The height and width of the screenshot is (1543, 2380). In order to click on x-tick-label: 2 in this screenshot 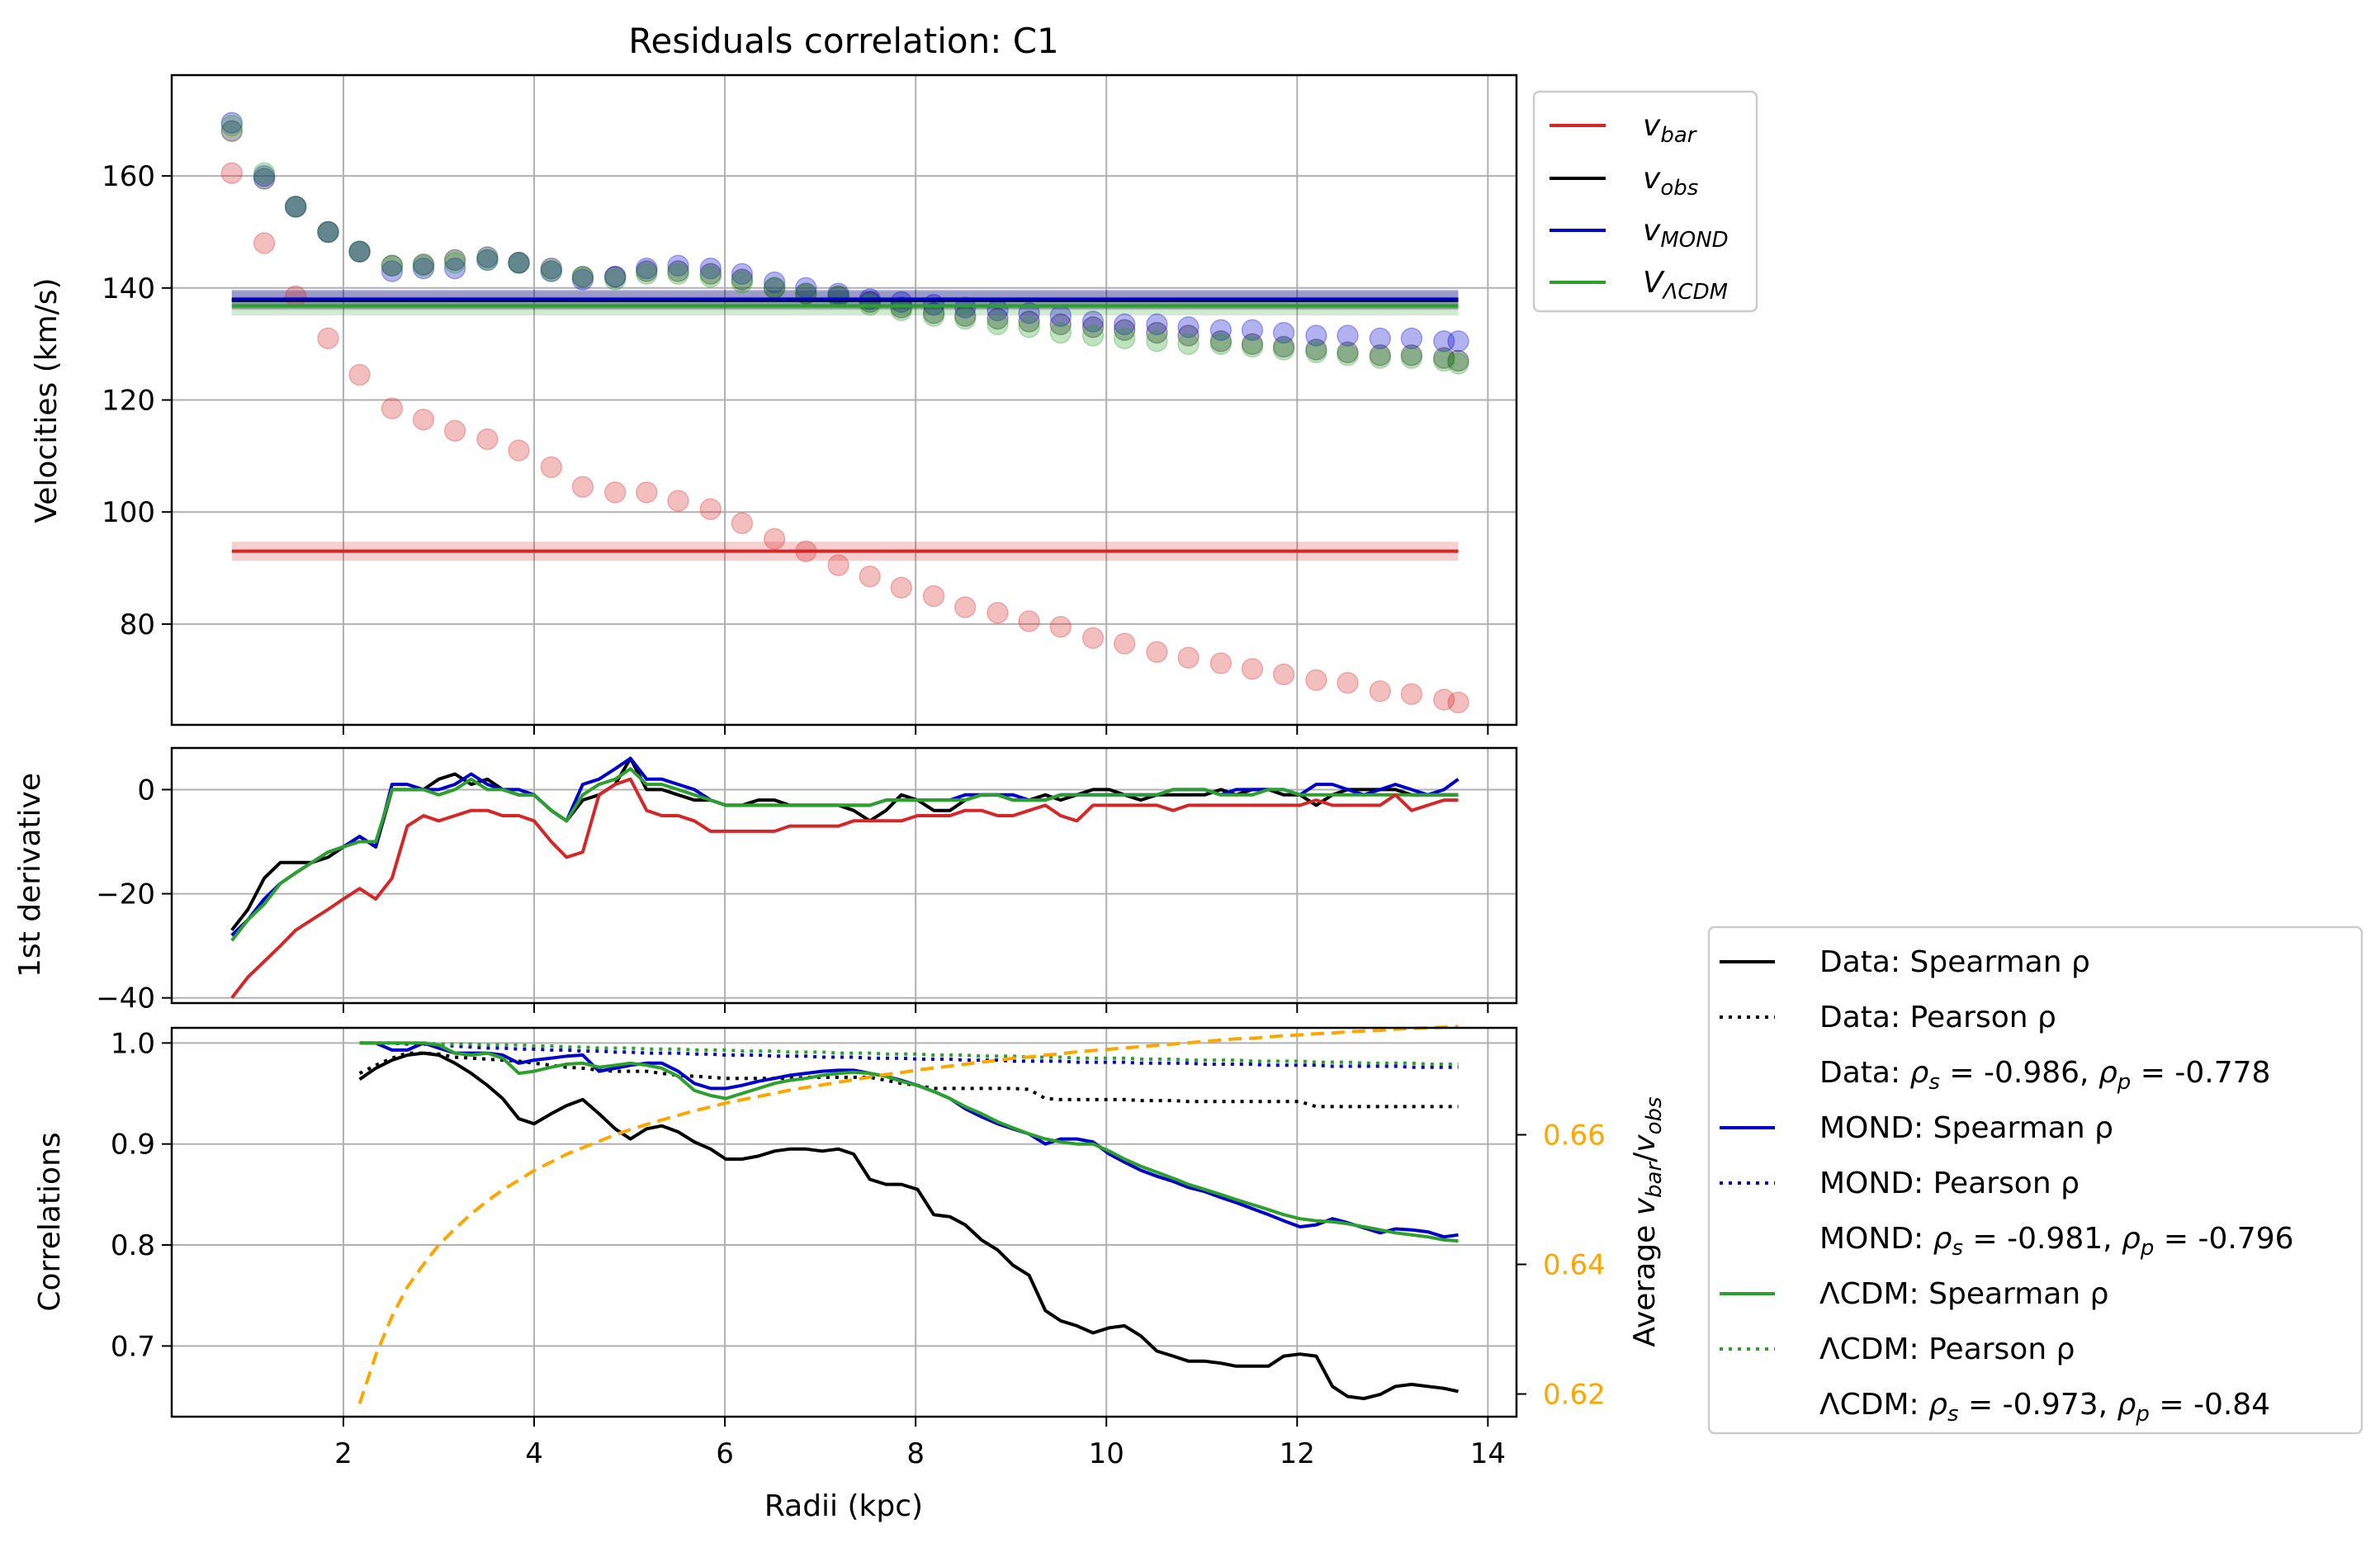, I will do `click(343, 1453)`.